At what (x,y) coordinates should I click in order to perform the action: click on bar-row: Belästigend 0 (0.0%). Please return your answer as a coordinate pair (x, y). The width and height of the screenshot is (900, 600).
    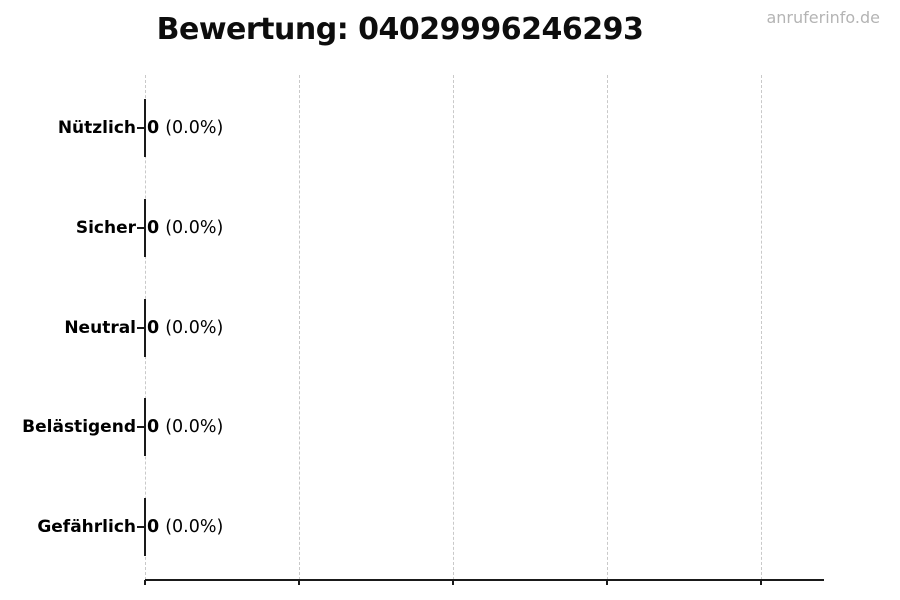
    Looking at the image, I should click on (450, 427).